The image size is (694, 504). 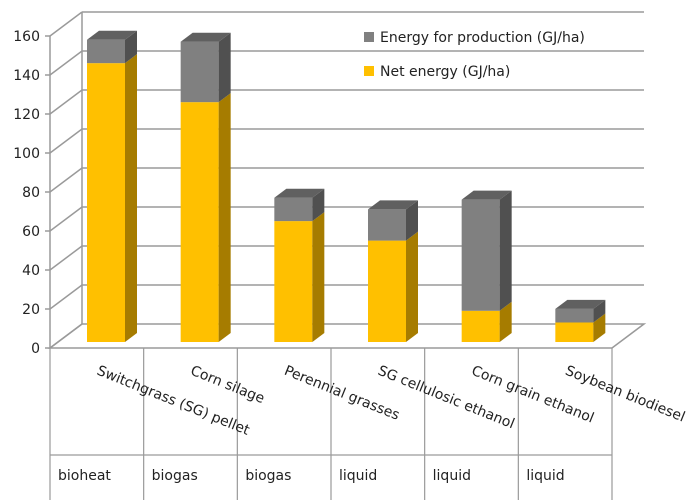 I want to click on y-tick-label: 160, so click(x=26, y=37).